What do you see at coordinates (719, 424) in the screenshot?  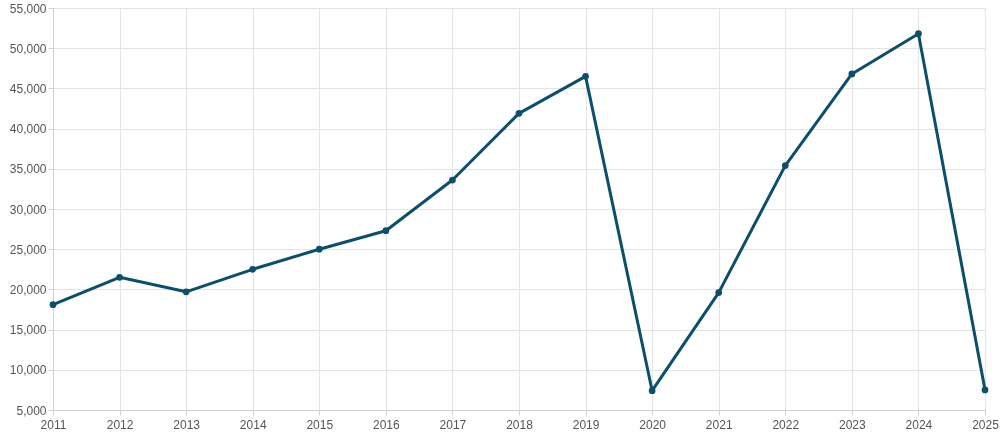 I see `x-tick-label: 2021` at bounding box center [719, 424].